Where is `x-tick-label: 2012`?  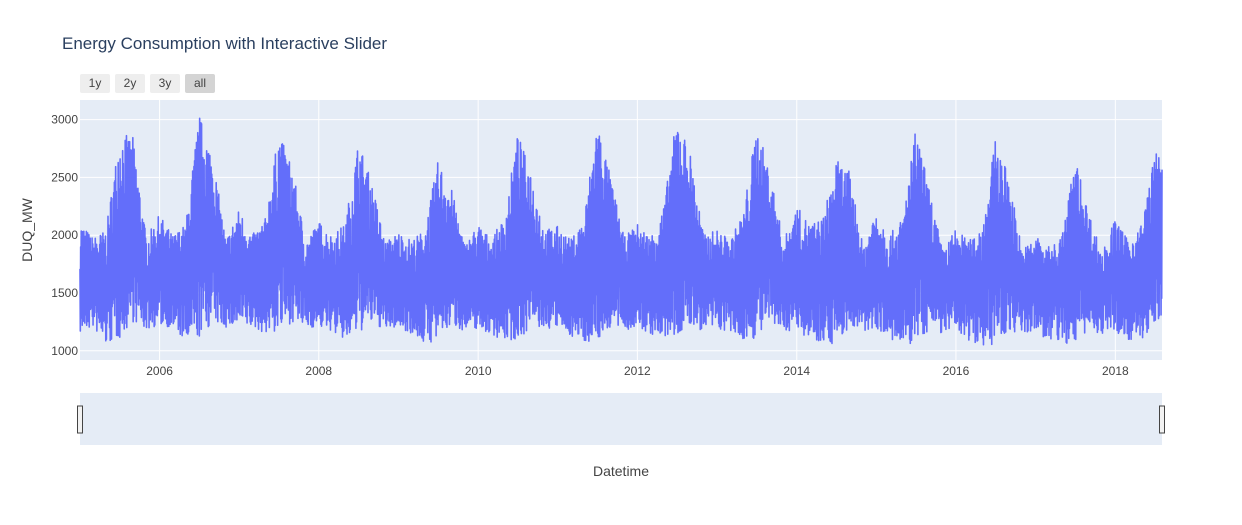 x-tick-label: 2012 is located at coordinates (637, 371).